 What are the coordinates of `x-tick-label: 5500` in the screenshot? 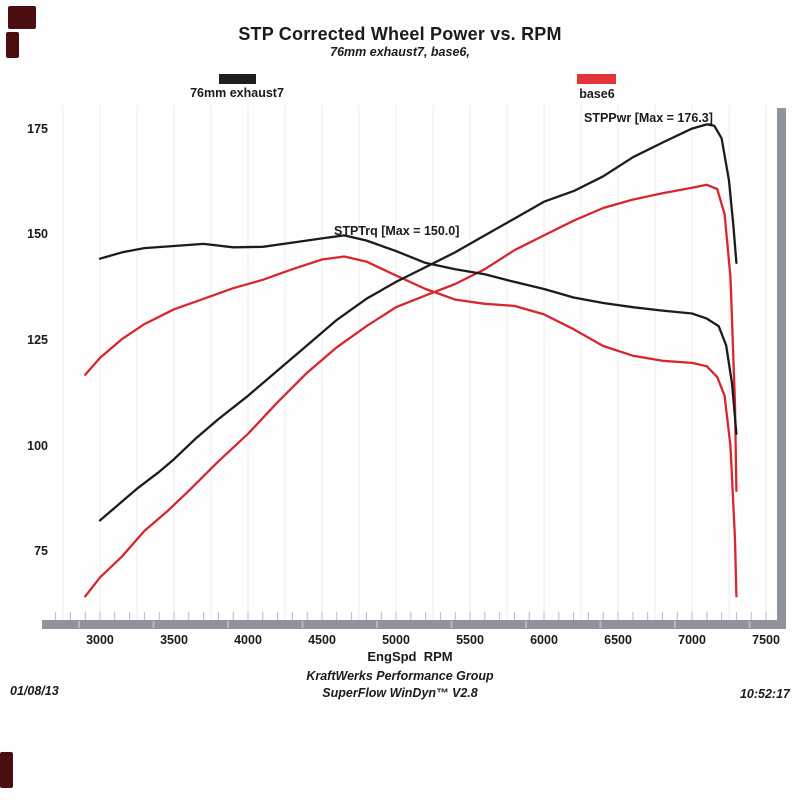 It's located at (470, 640).